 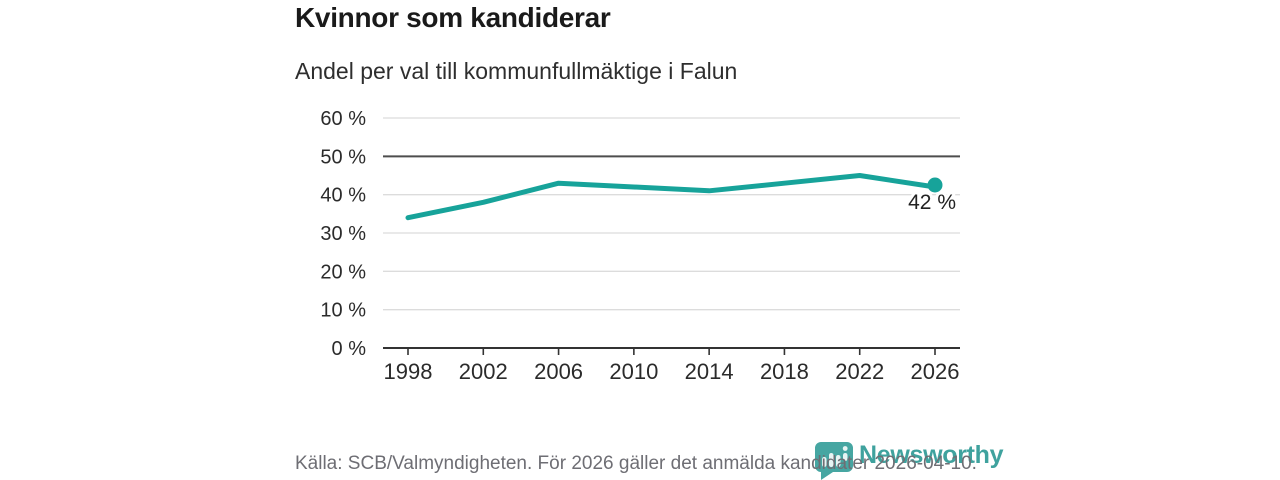 I want to click on end-point-marker, so click(x=935, y=185).